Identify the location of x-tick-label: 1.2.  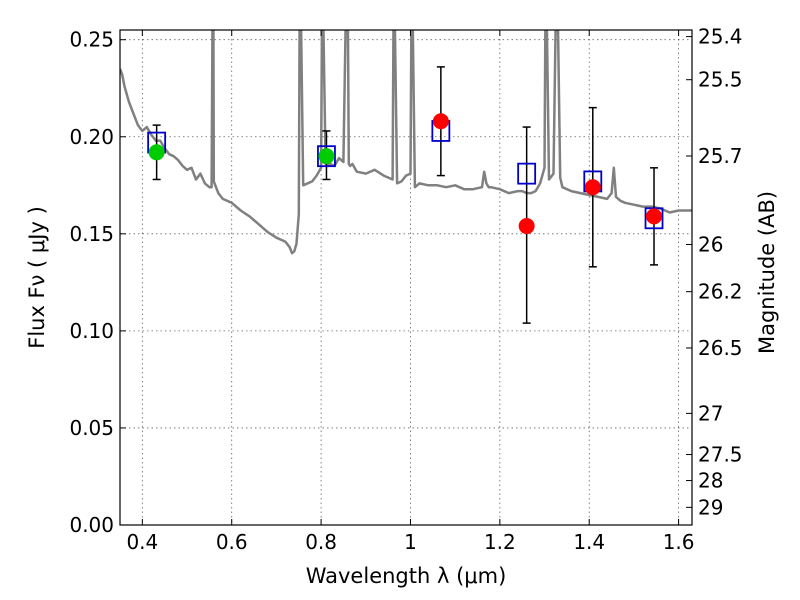
(500, 542).